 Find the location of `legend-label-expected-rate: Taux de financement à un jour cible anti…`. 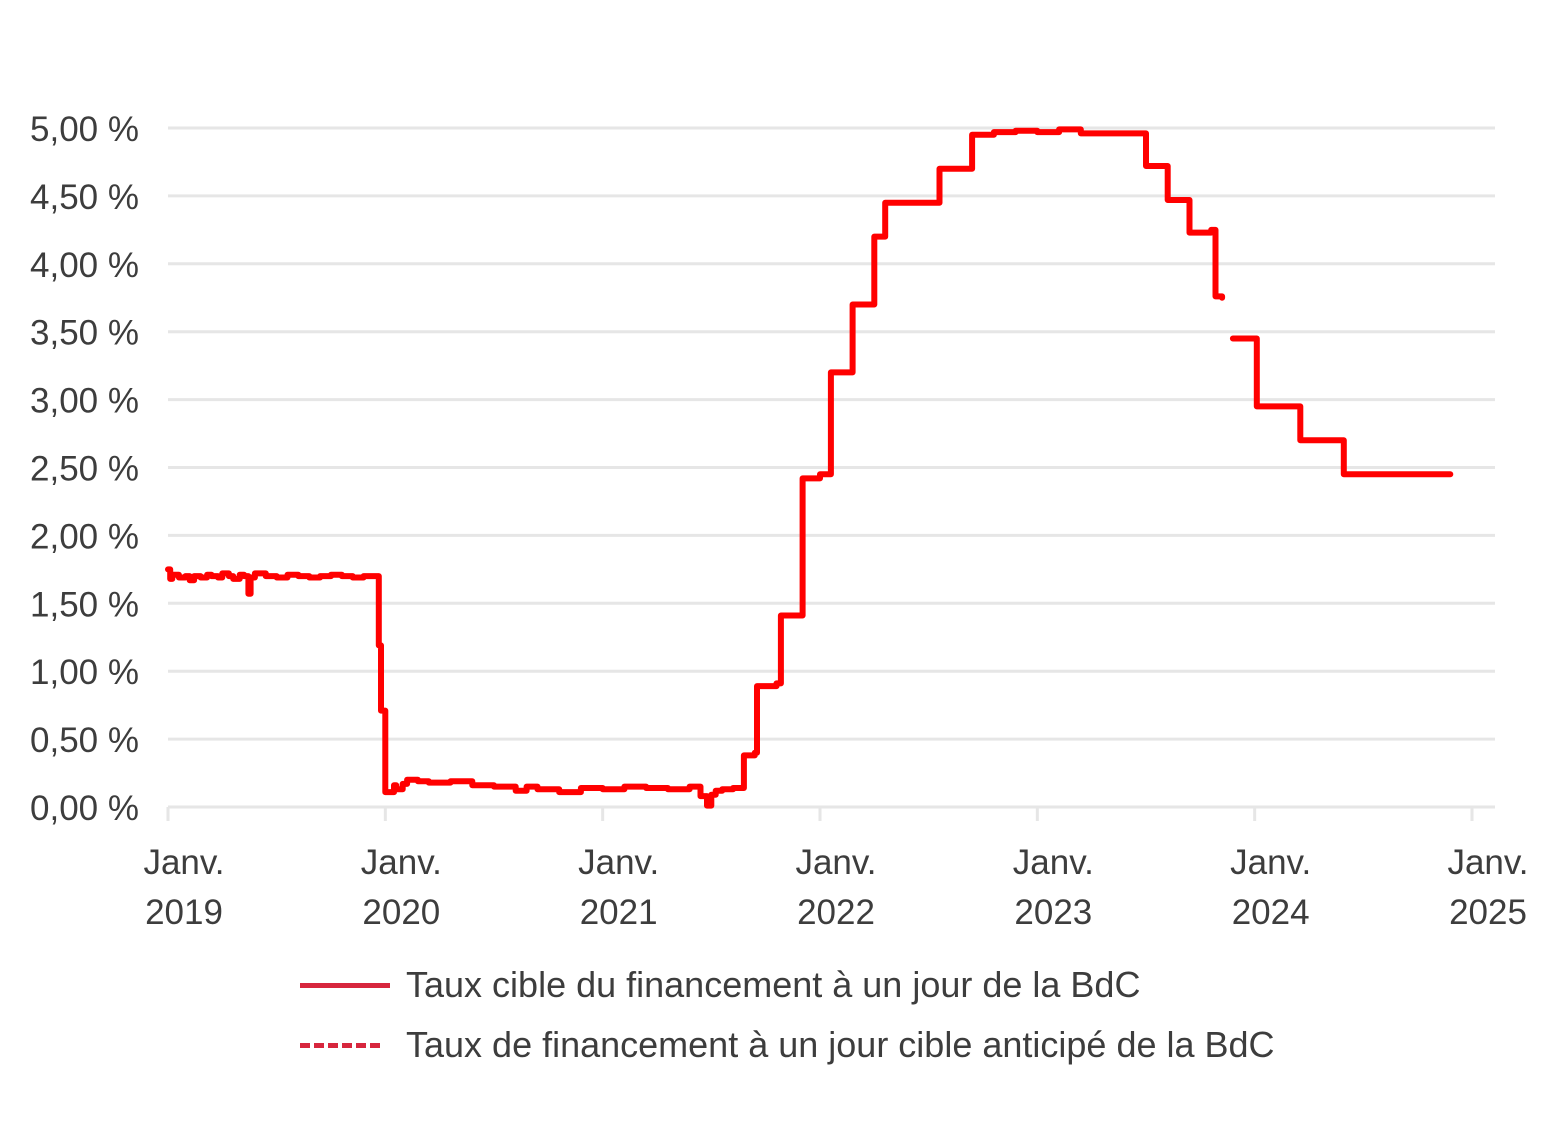

legend-label-expected-rate: Taux de financement à un jour cible anti… is located at coordinates (840, 1044).